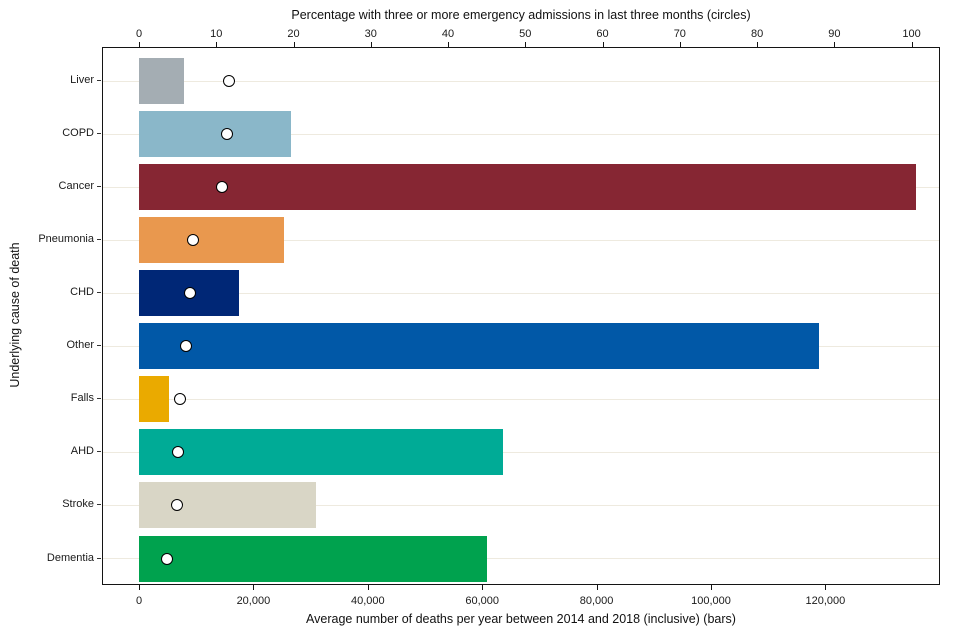 The height and width of the screenshot is (640, 960). I want to click on top-axis-tick-label: 40, so click(448, 34).